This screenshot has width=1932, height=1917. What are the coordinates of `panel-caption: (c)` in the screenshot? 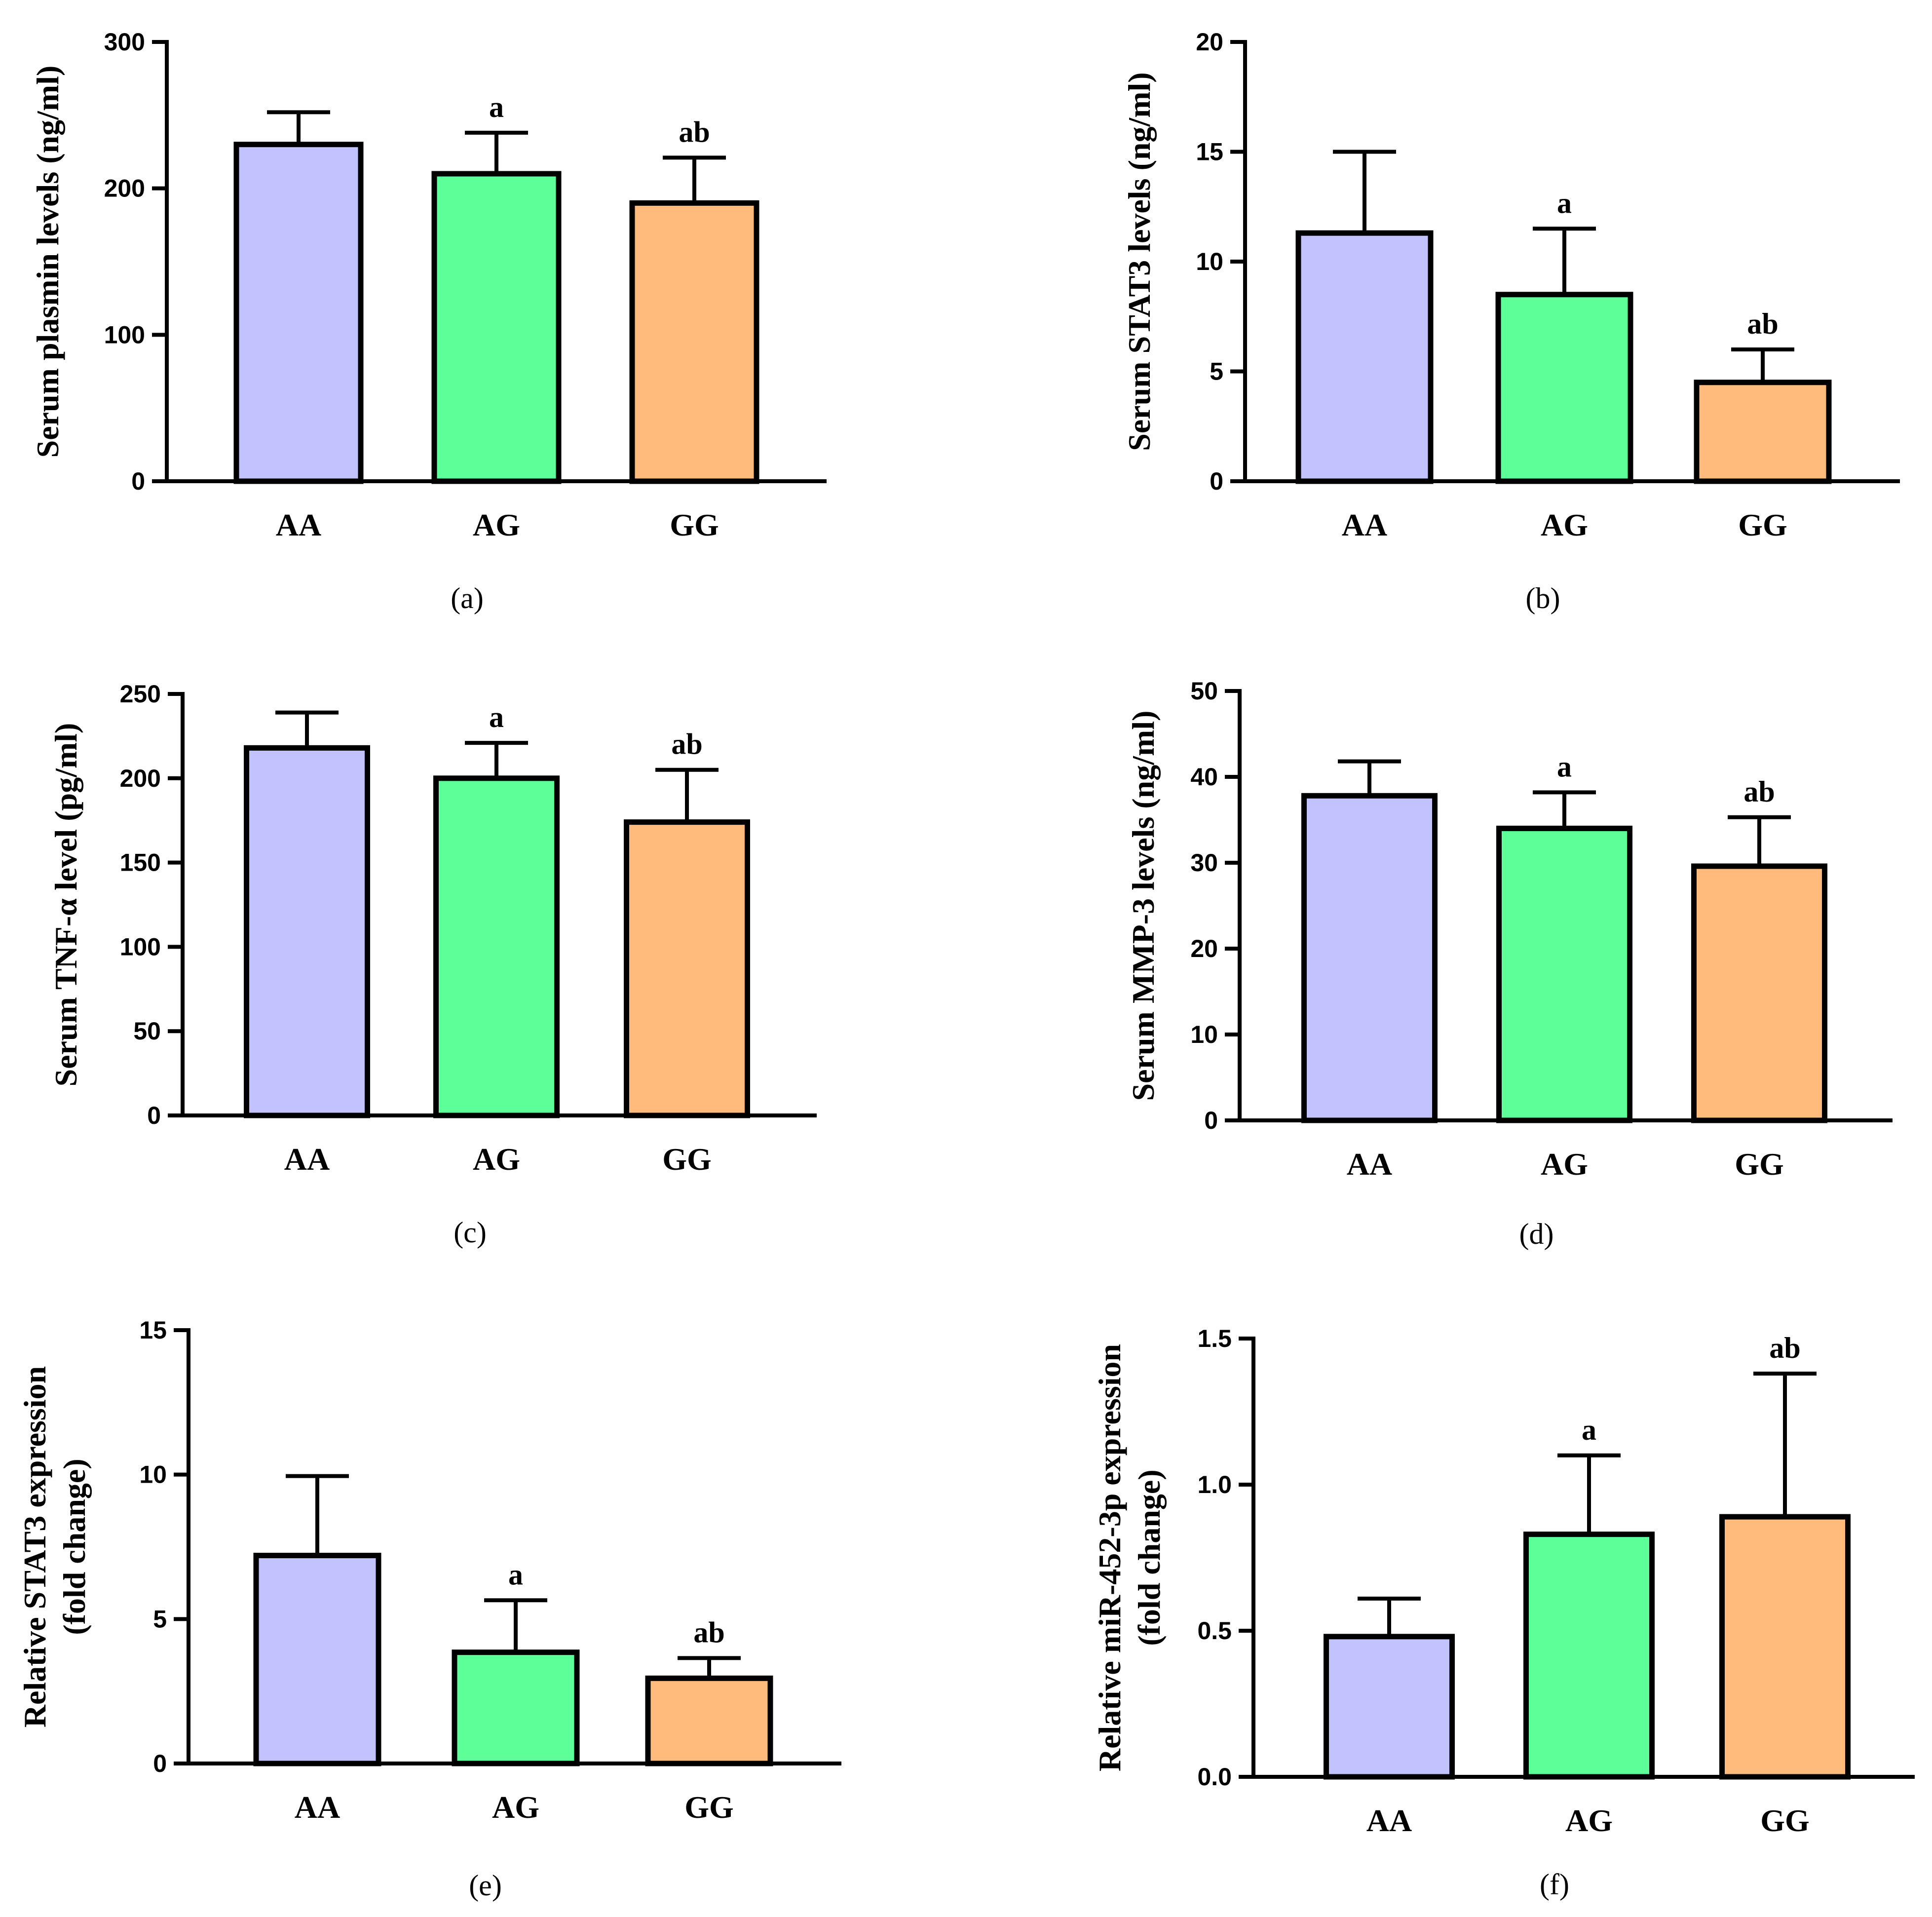 It's located at (470, 1232).